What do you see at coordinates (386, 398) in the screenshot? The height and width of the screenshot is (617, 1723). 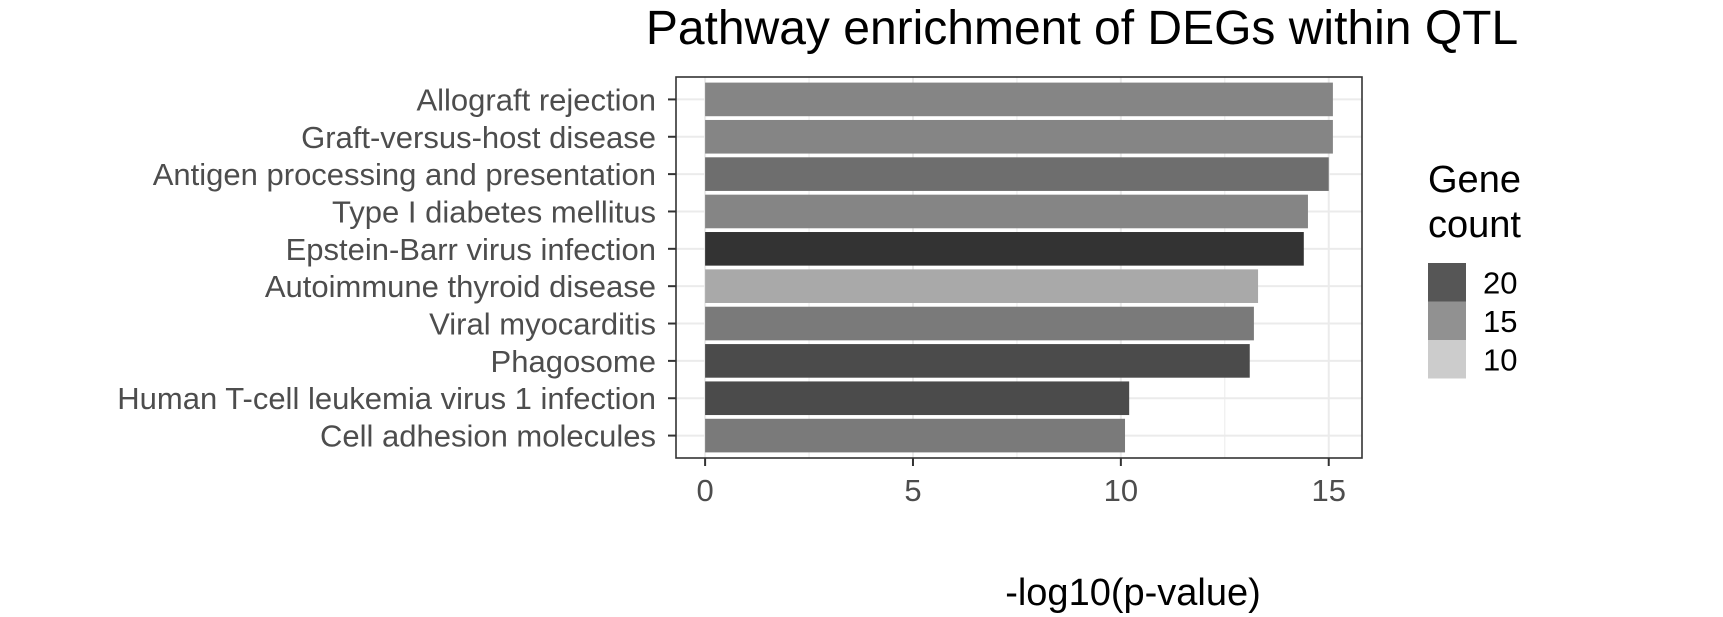 I see `y-tick-label: Human T-cell leukemia virus 1 infection` at bounding box center [386, 398].